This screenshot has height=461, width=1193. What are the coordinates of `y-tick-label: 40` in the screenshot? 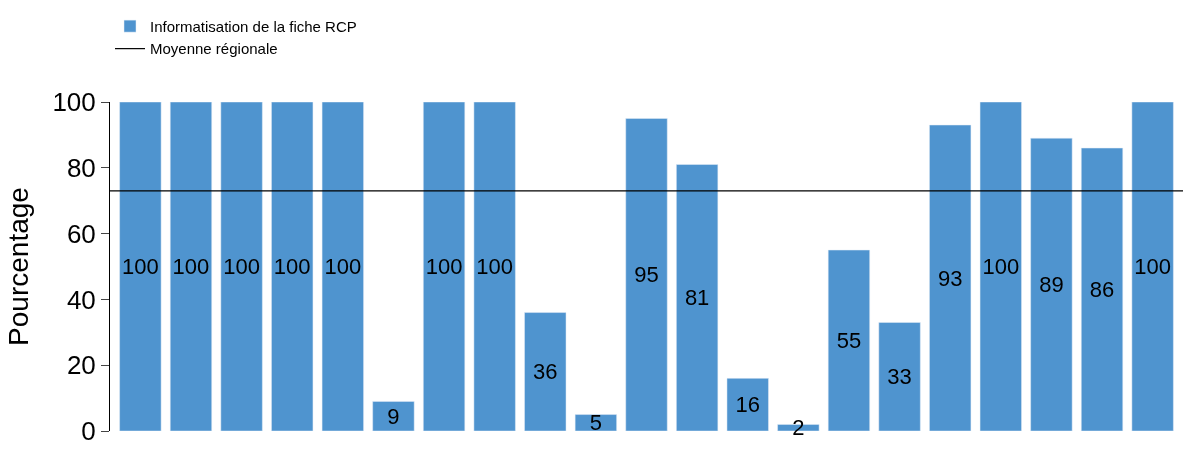 It's located at (81, 299).